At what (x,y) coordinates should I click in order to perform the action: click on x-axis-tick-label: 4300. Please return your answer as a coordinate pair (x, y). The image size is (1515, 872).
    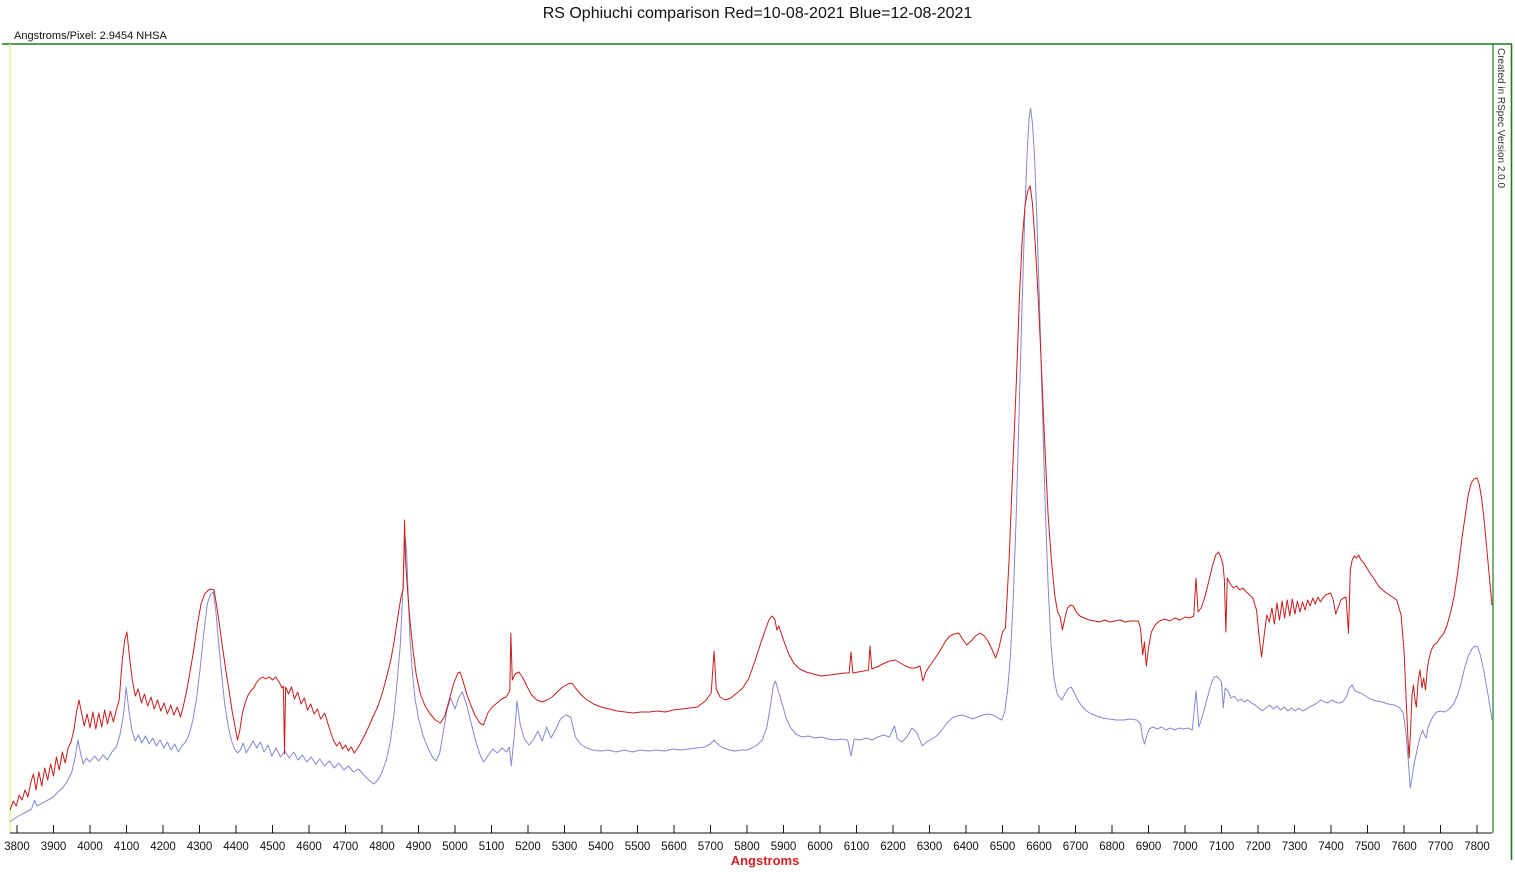
    Looking at the image, I should click on (200, 847).